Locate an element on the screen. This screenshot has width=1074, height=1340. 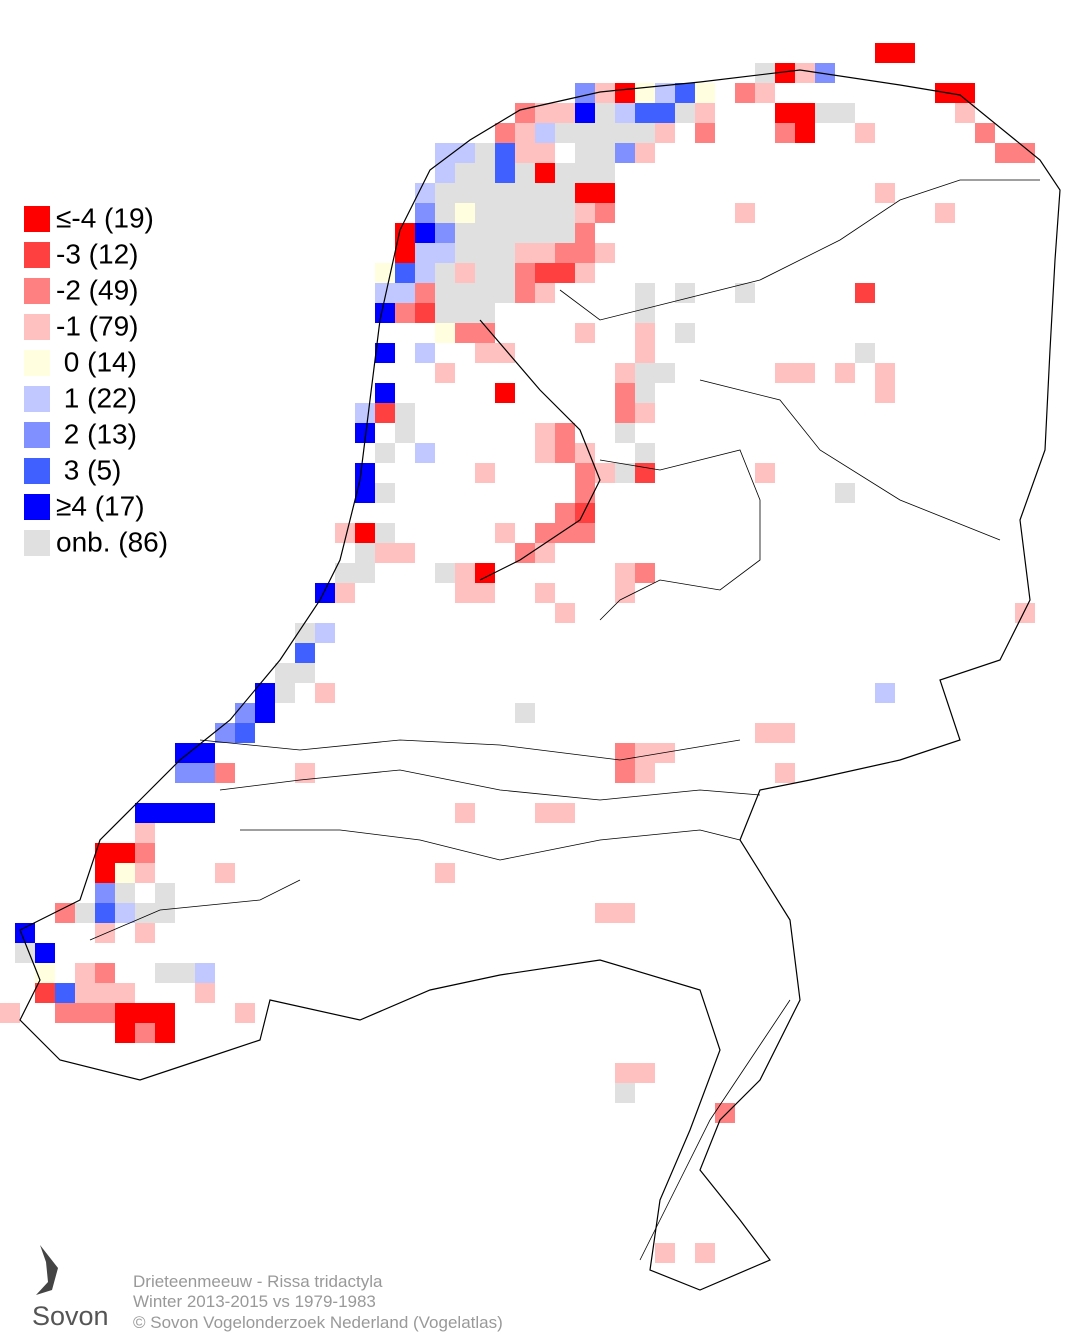
legend-label: ≥4 (17) is located at coordinates (100, 505).